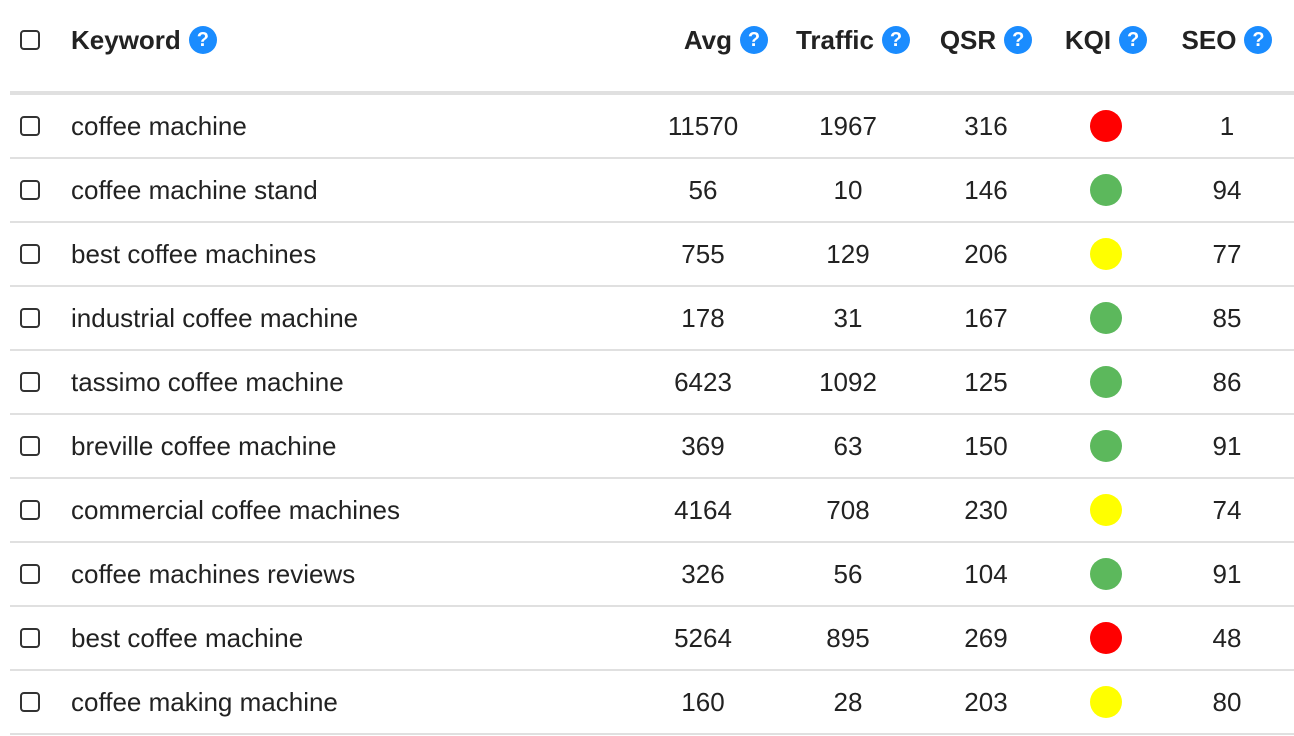 The width and height of the screenshot is (1294, 736). What do you see at coordinates (207, 381) in the screenshot?
I see `keyword-cell: tassimo coffee machine` at bounding box center [207, 381].